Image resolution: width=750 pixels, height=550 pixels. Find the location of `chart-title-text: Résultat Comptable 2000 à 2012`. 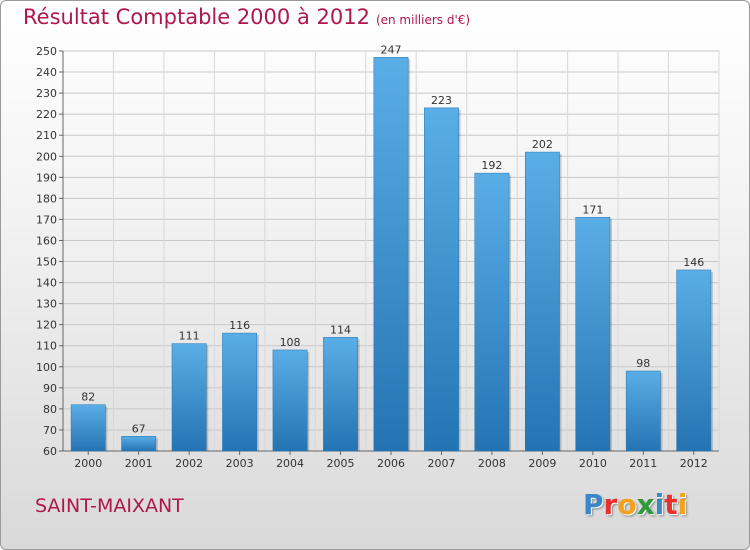

chart-title-text: Résultat Comptable 2000 à 2012 is located at coordinates (196, 17).